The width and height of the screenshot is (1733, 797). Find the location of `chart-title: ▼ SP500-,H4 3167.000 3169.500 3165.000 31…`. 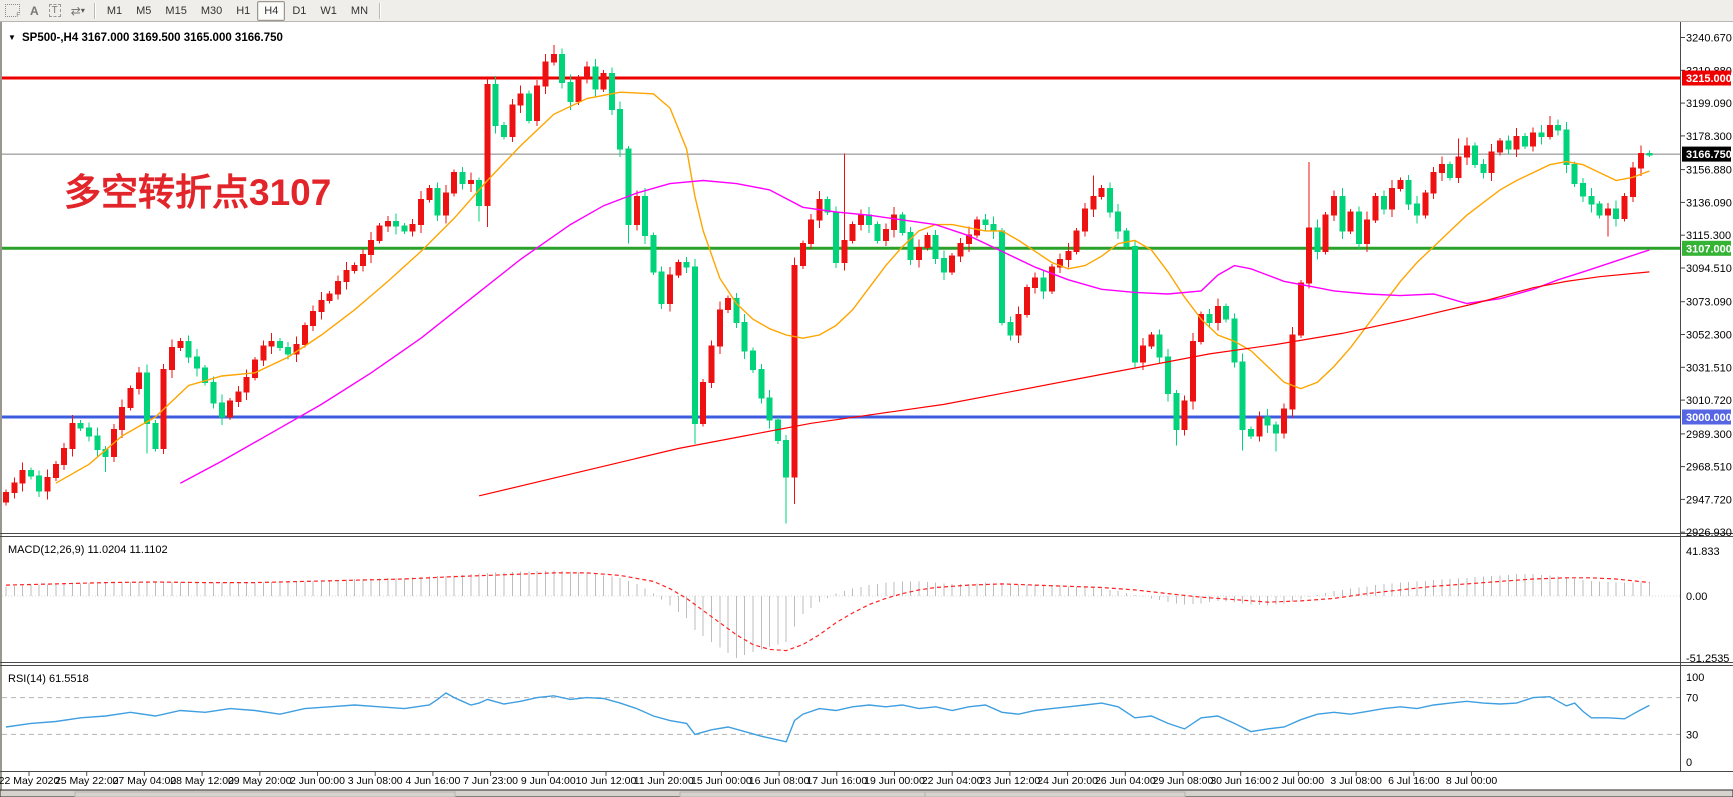

chart-title: ▼ SP500-,H4 3167.000 3169.500 3165.000 31… is located at coordinates (145, 38).